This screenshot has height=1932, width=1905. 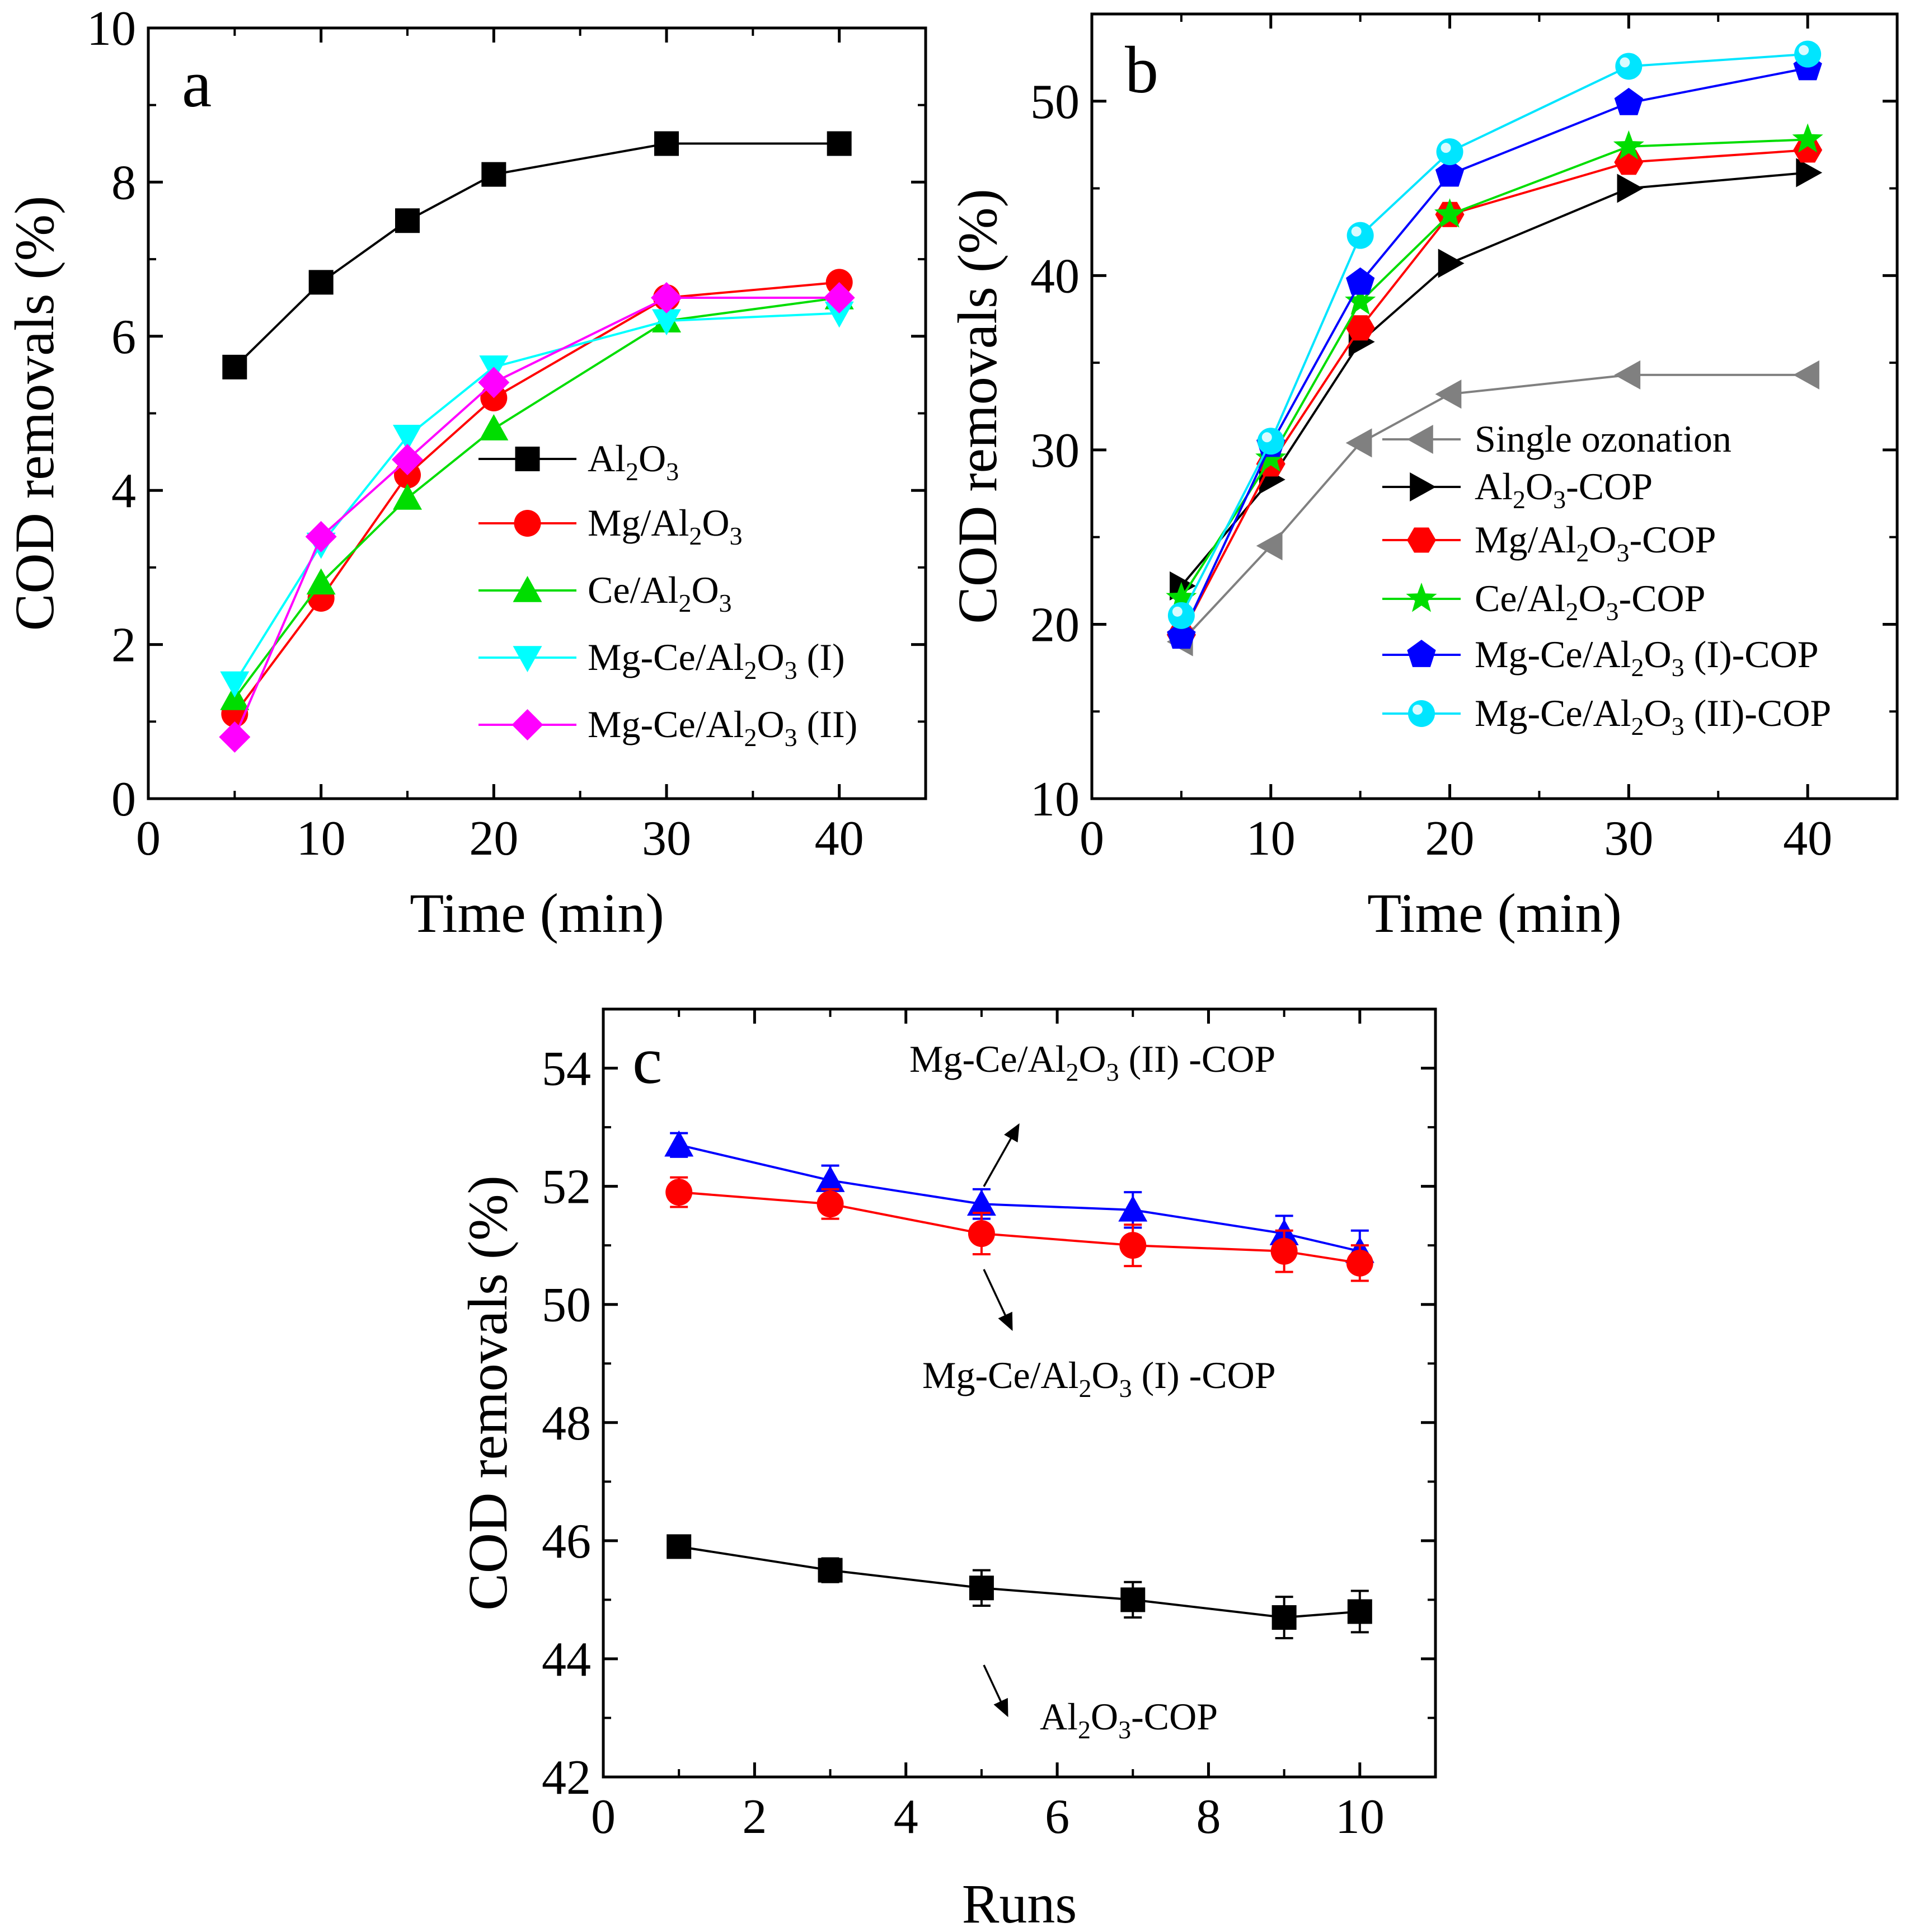 I want to click on y-tick-label: 40, so click(x=1055, y=276).